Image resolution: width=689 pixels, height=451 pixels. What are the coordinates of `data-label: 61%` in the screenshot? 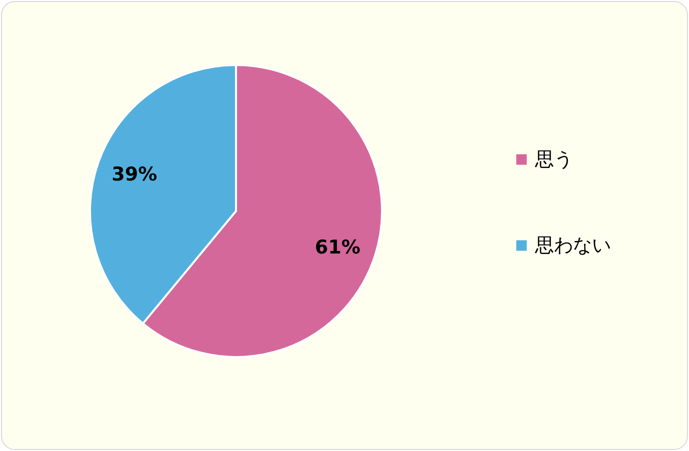 It's located at (337, 247).